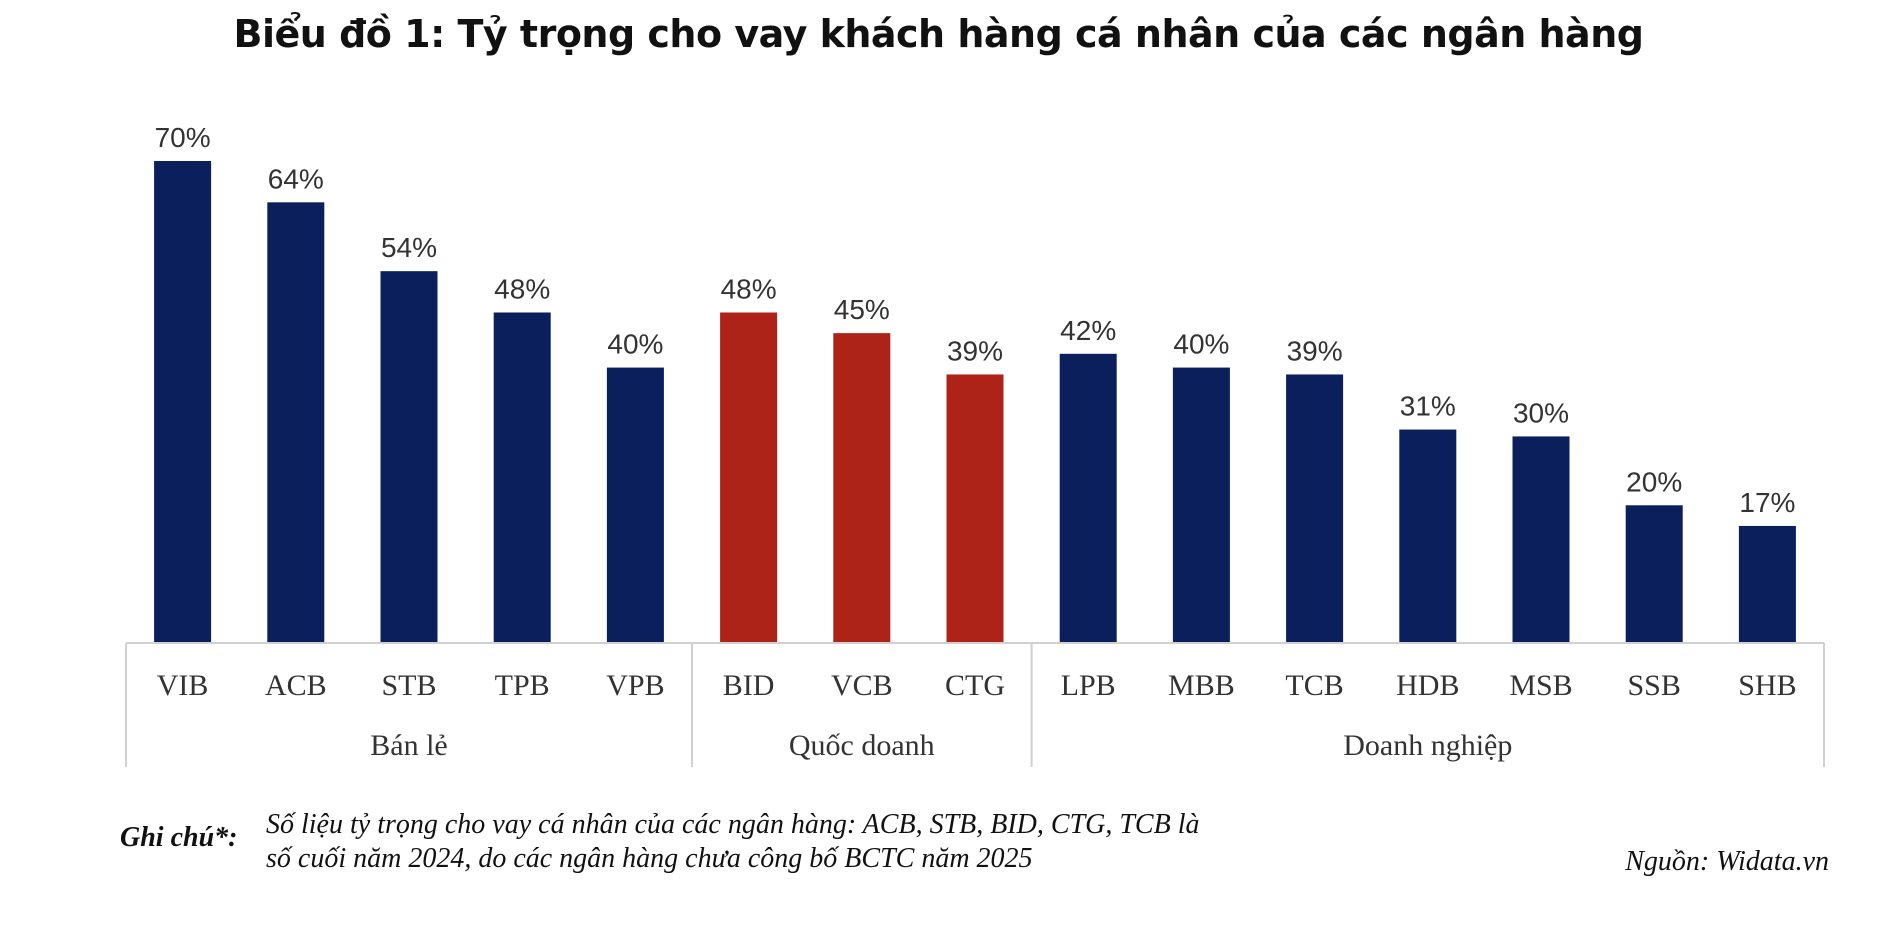 Image resolution: width=1877 pixels, height=941 pixels. Describe the element at coordinates (1767, 502) in the screenshot. I see `data-label-shb: 17%` at that location.